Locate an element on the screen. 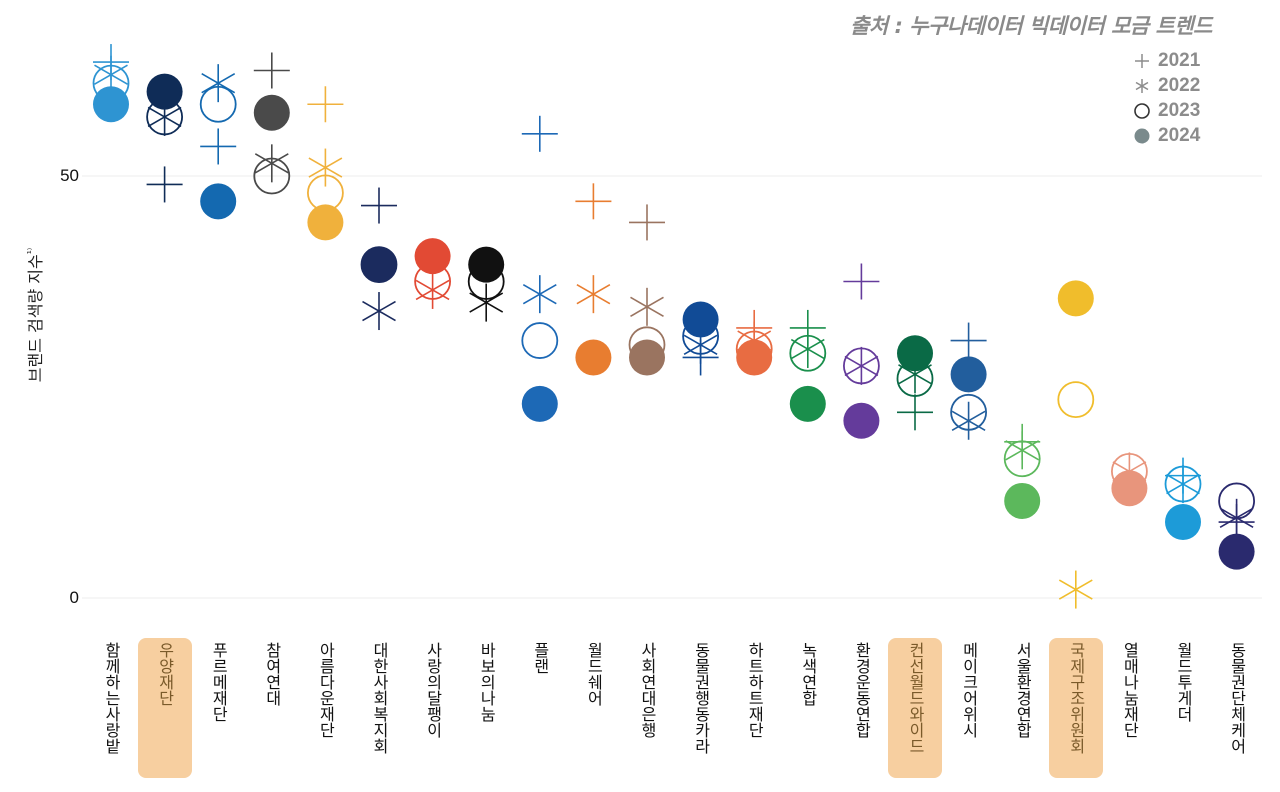  x-tick-label: 국제구조위원회 is located at coordinates (1076, 698).